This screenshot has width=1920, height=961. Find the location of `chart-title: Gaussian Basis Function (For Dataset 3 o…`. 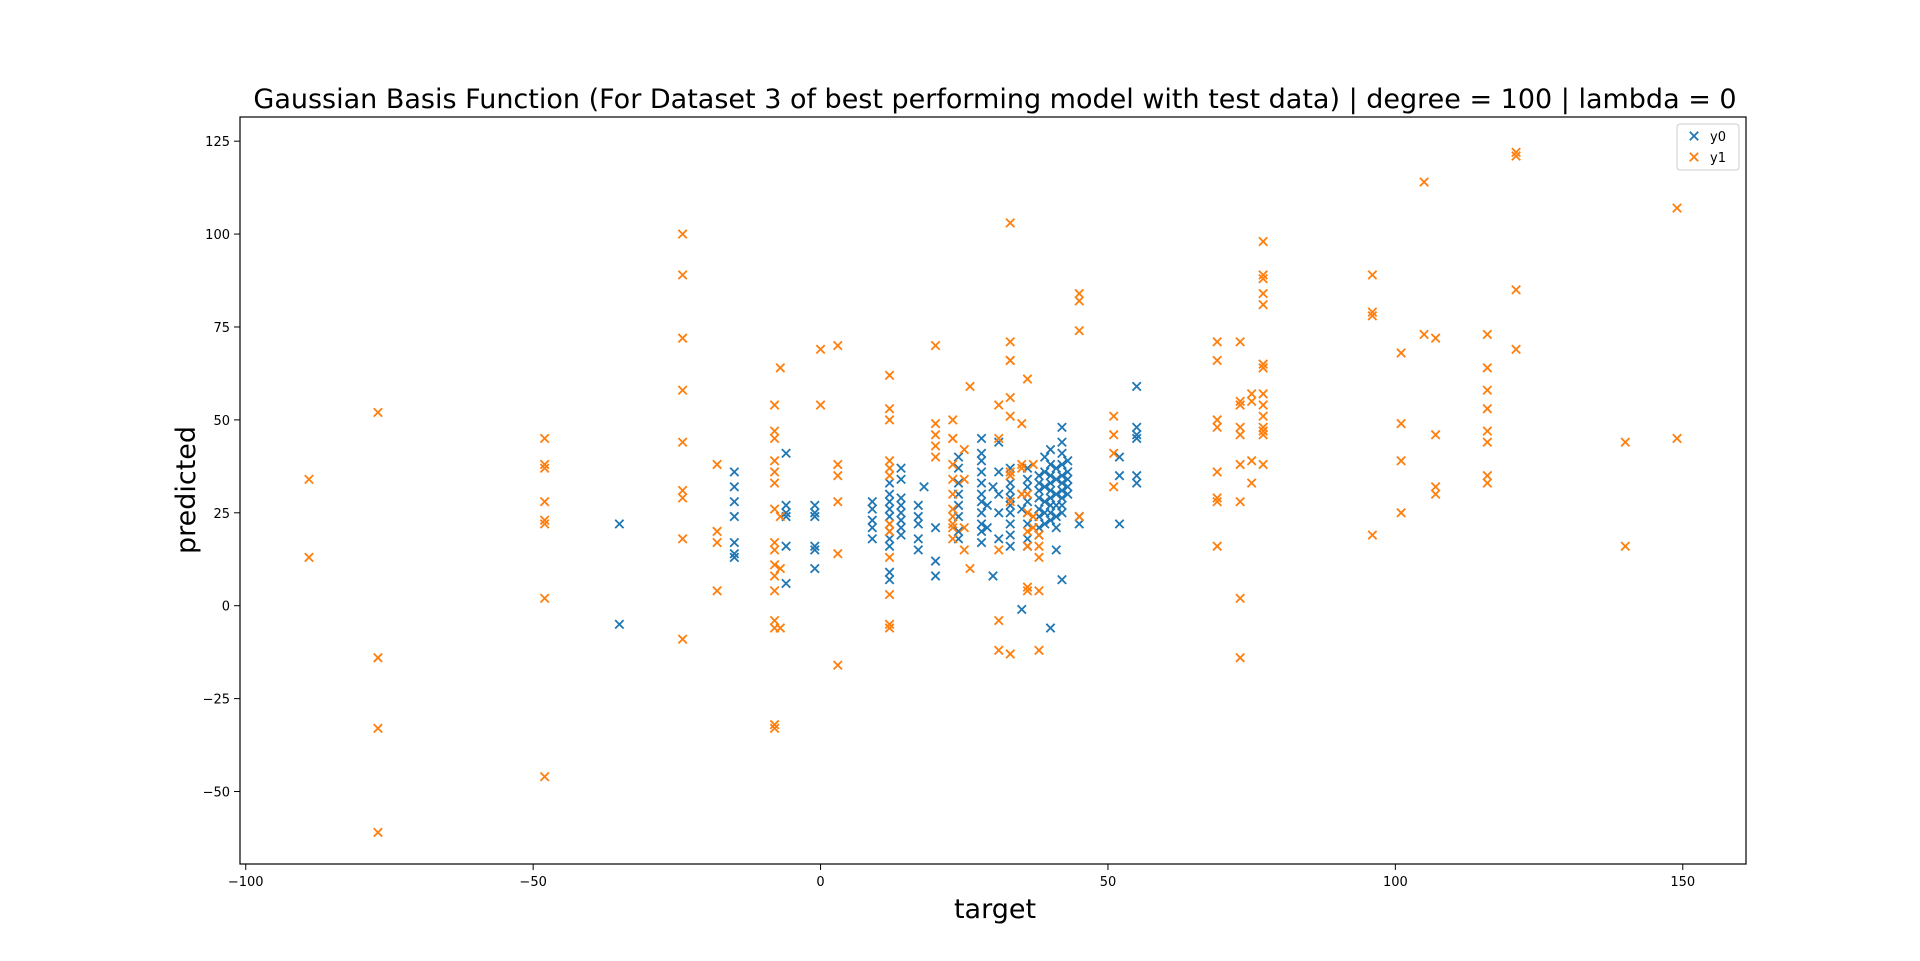

chart-title: Gaussian Basis Function (For Dataset 3 o… is located at coordinates (994, 99).